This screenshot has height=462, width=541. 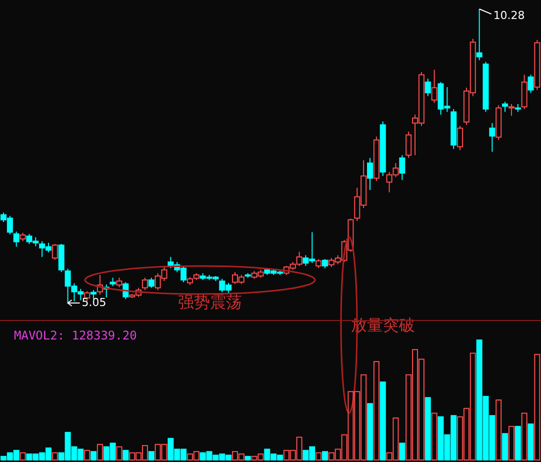 What do you see at coordinates (75, 335) in the screenshot?
I see `annotation: MAVOL2: 128339.20` at bounding box center [75, 335].